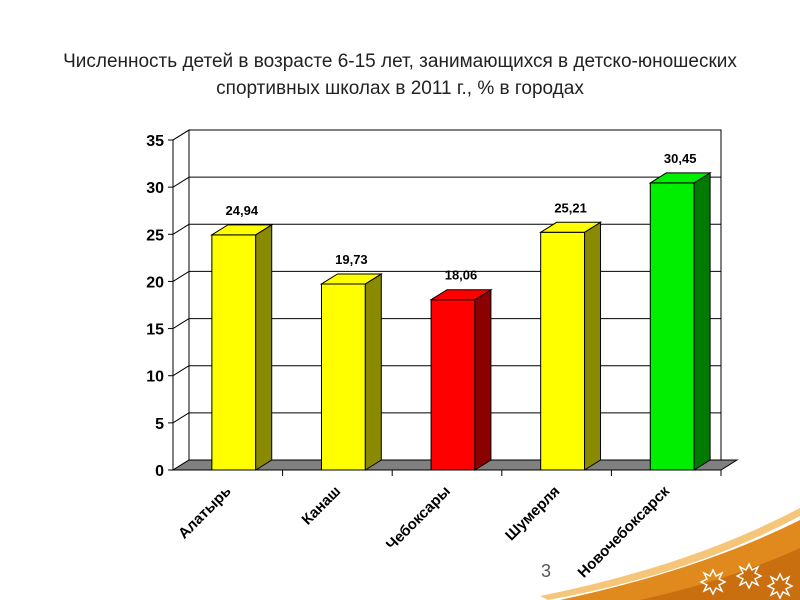 The height and width of the screenshot is (600, 800). What do you see at coordinates (155, 282) in the screenshot?
I see `y-tick-label: 20` at bounding box center [155, 282].